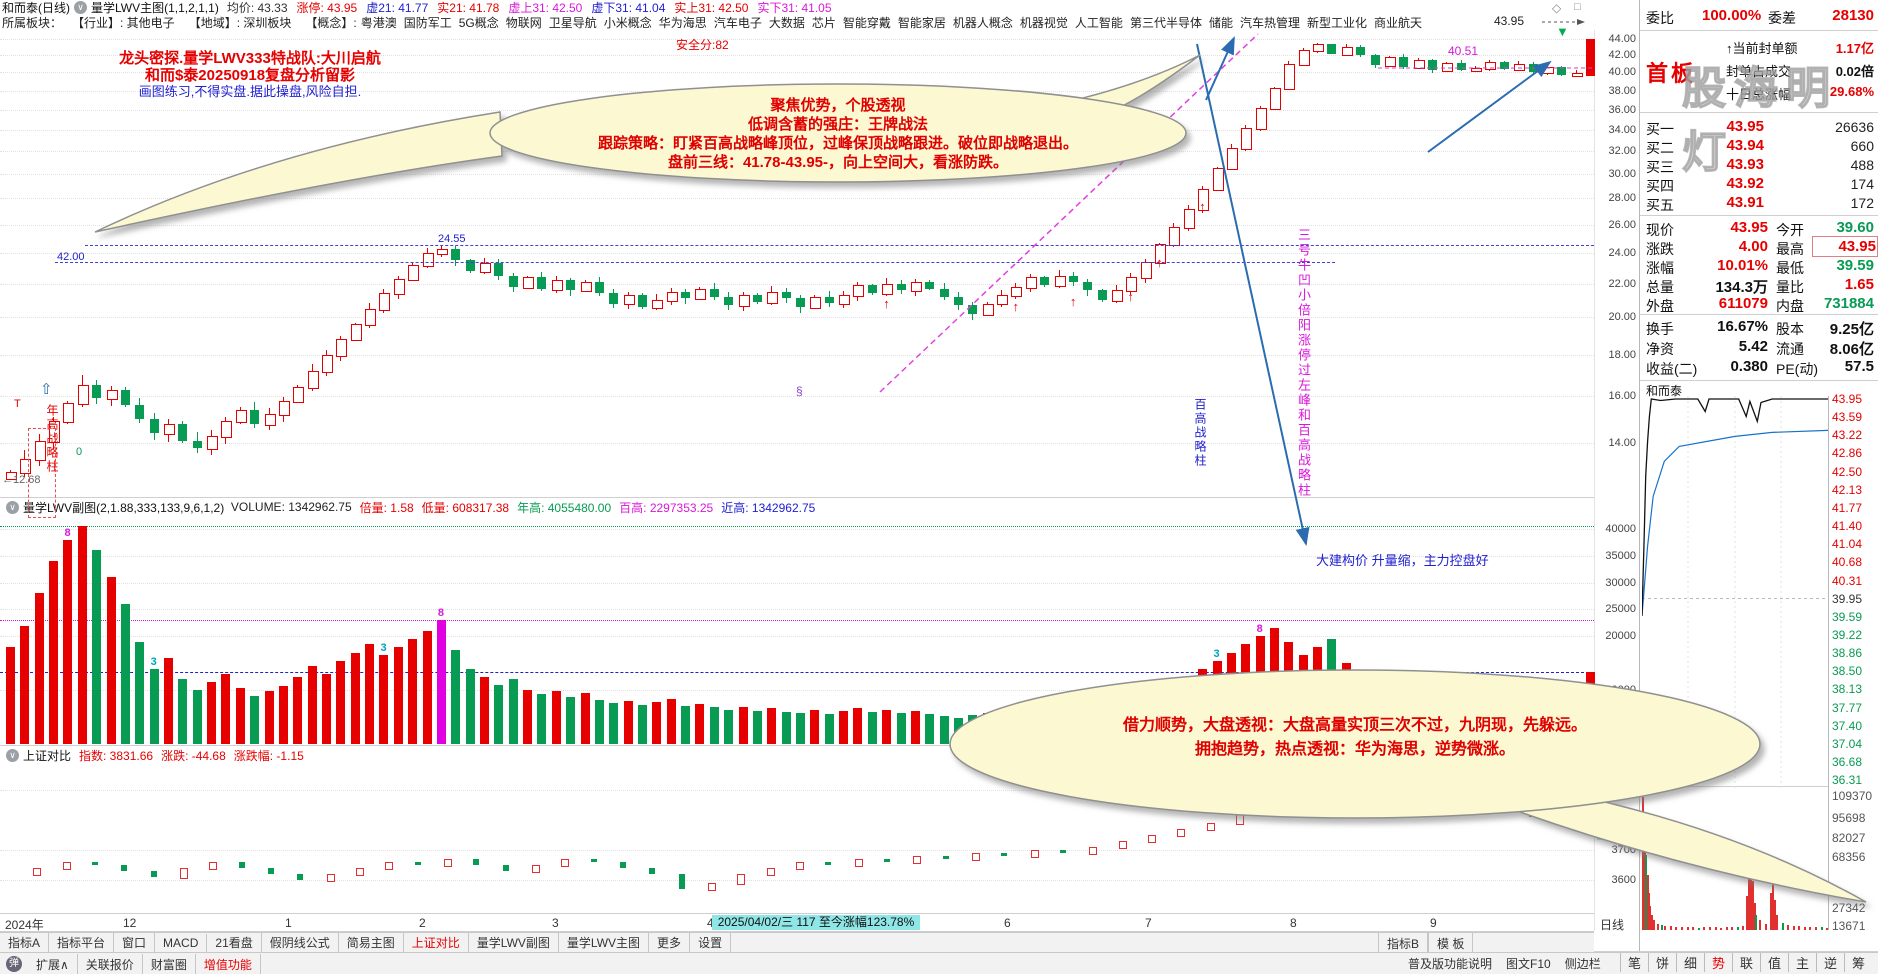 This screenshot has width=1878, height=974. What do you see at coordinates (153, 661) in the screenshot?
I see `volume-number-mark: 3` at bounding box center [153, 661].